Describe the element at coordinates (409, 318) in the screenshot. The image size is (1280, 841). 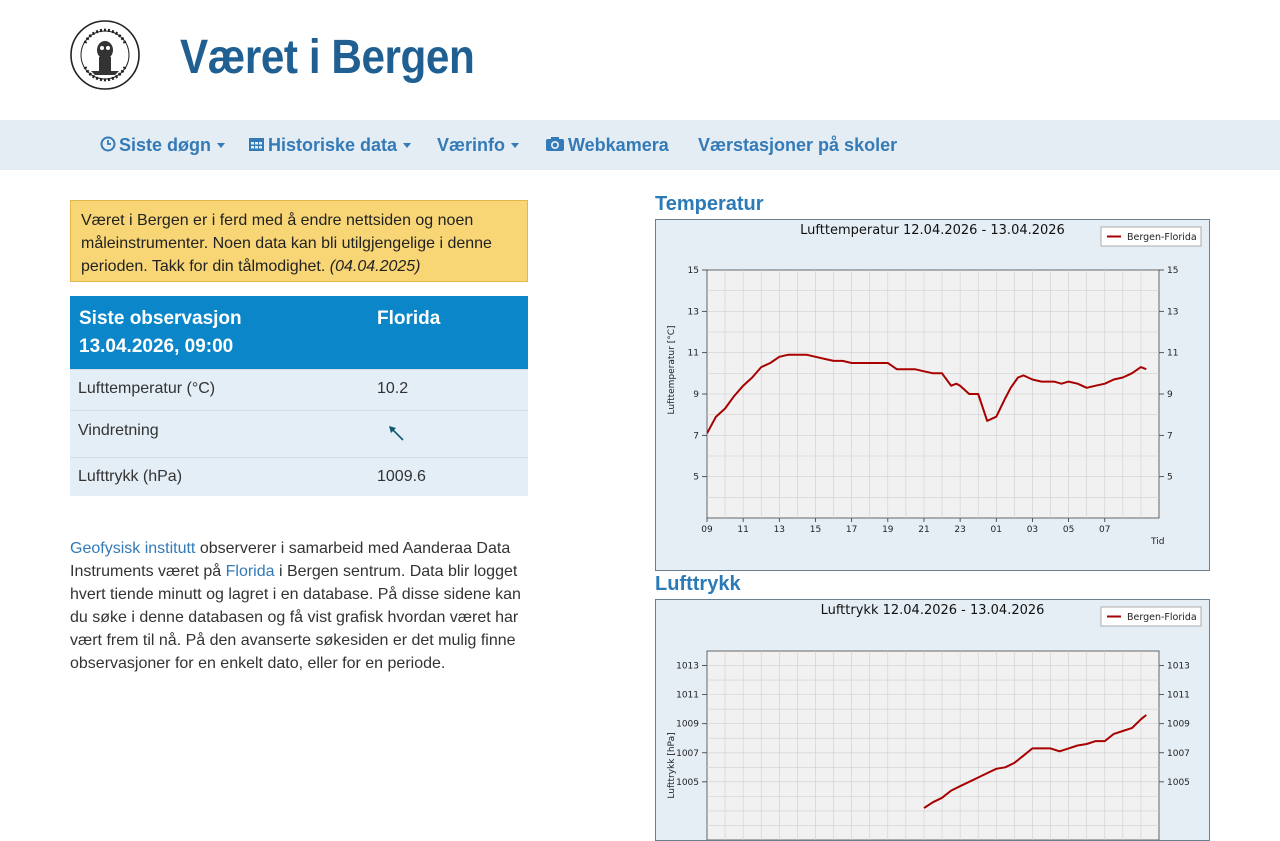
I see `station-name: Florida` at that location.